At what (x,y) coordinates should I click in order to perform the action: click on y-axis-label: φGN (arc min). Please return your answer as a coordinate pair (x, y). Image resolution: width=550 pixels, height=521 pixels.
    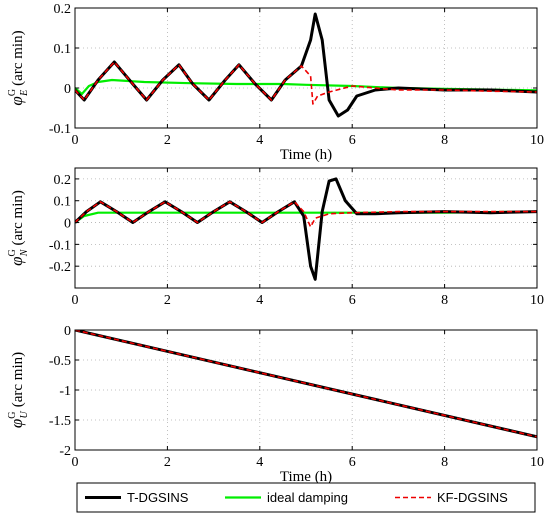
    Looking at the image, I should click on (18, 228).